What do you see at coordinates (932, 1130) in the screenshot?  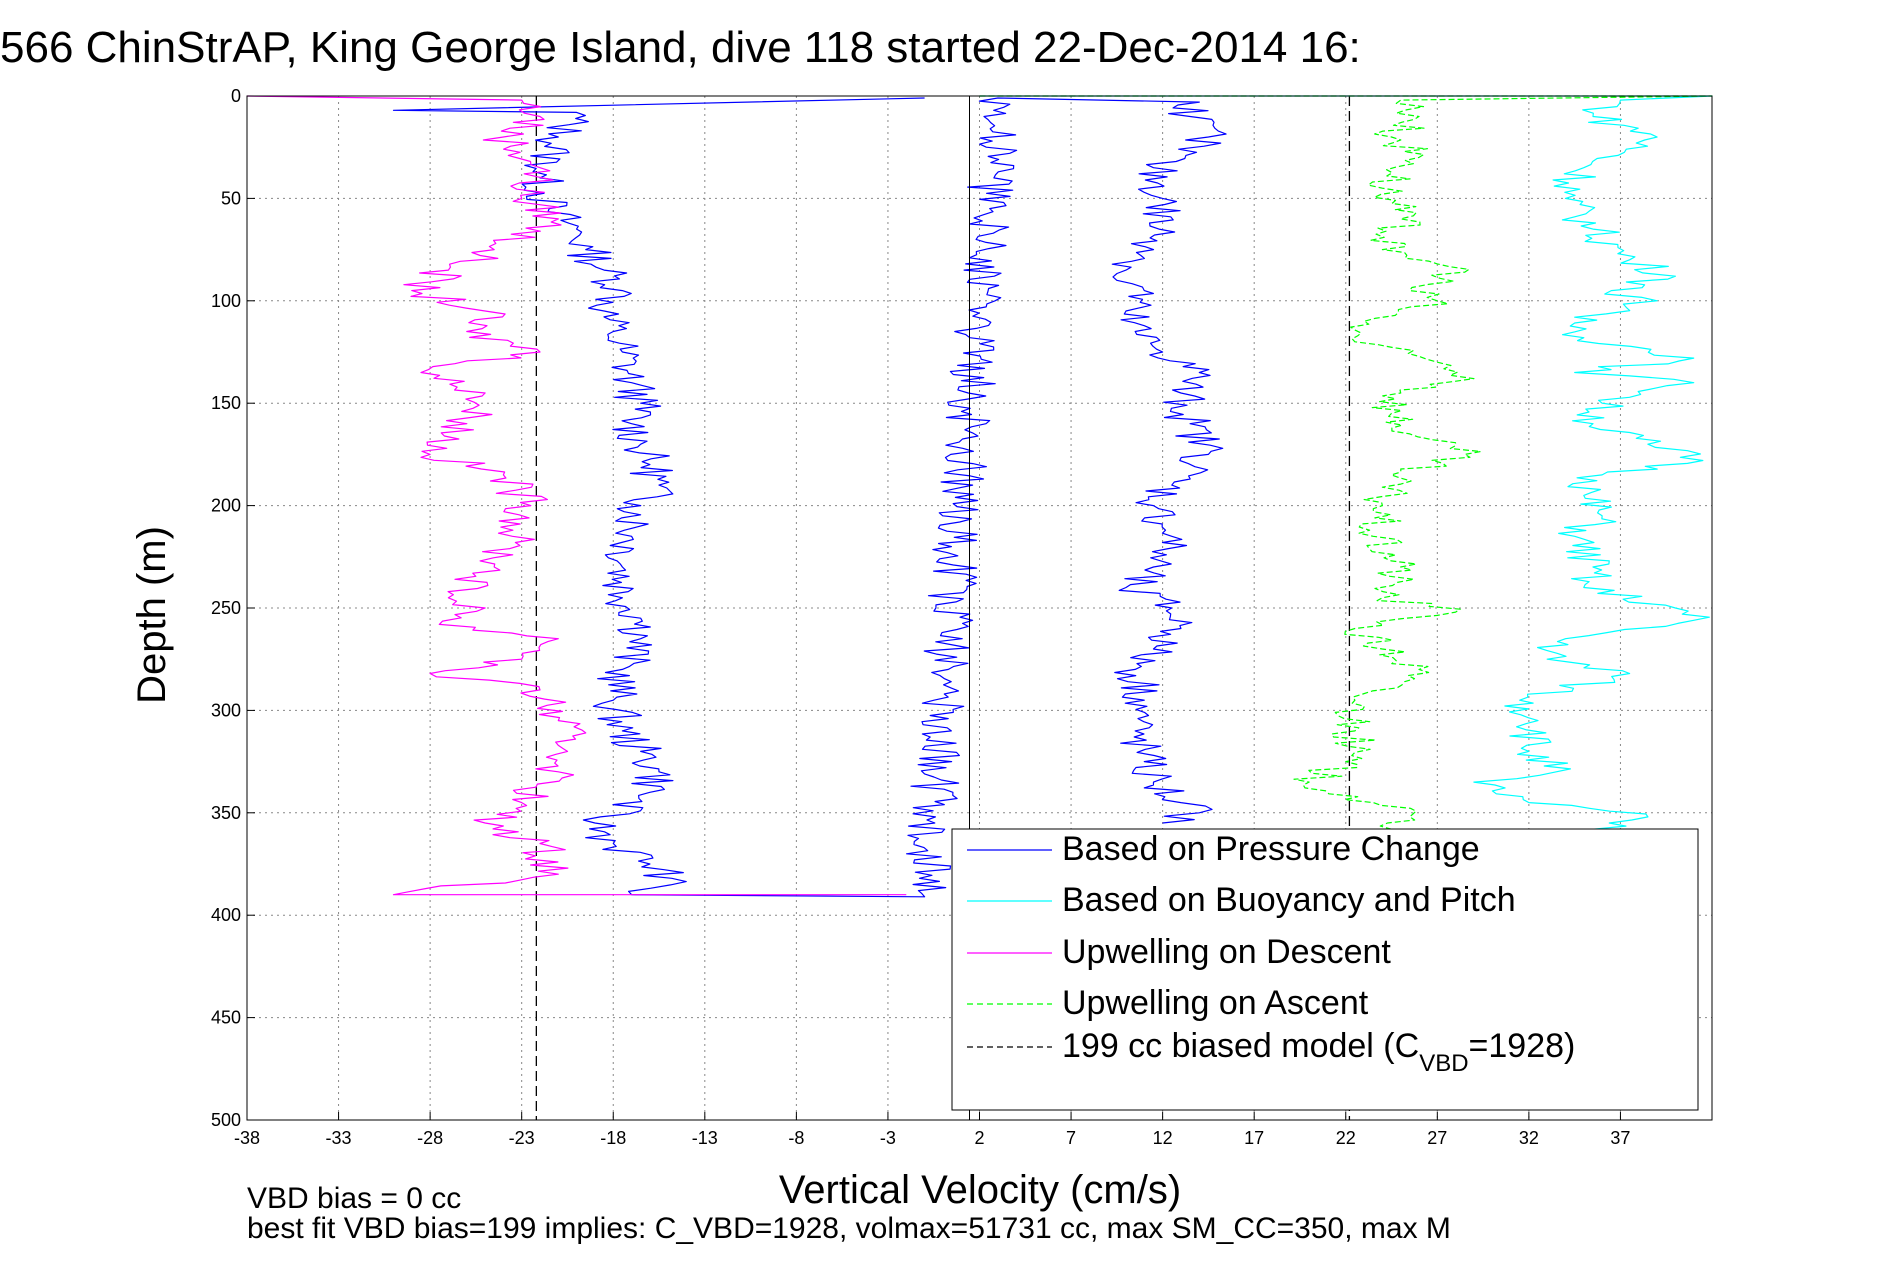 I see `x-axis-ticks: -38 -33 -28 -23 -18 -13 -8 -3 2 7 12 17 22 27 32 37` at bounding box center [932, 1130].